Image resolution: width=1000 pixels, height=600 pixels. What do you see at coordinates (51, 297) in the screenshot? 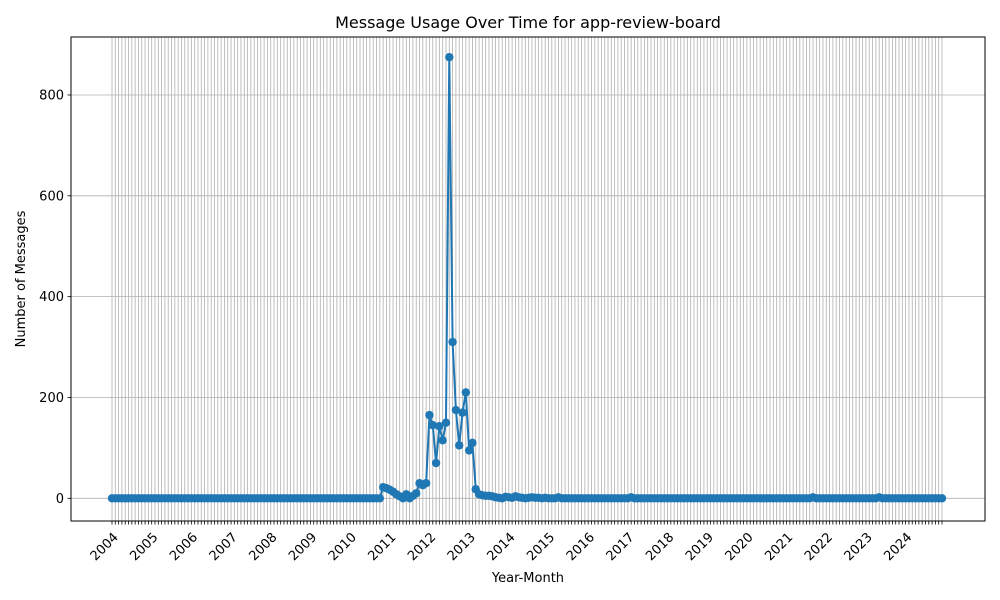
I see `y-tick-label: 400` at bounding box center [51, 297].